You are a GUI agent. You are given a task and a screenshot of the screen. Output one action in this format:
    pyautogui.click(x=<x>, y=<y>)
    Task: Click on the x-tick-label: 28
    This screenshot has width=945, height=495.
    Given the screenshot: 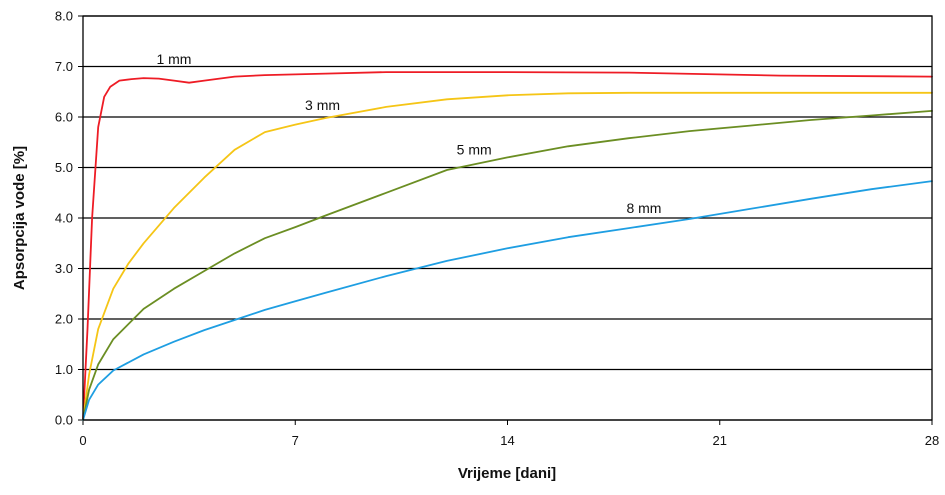 What is the action you would take?
    pyautogui.click(x=932, y=440)
    